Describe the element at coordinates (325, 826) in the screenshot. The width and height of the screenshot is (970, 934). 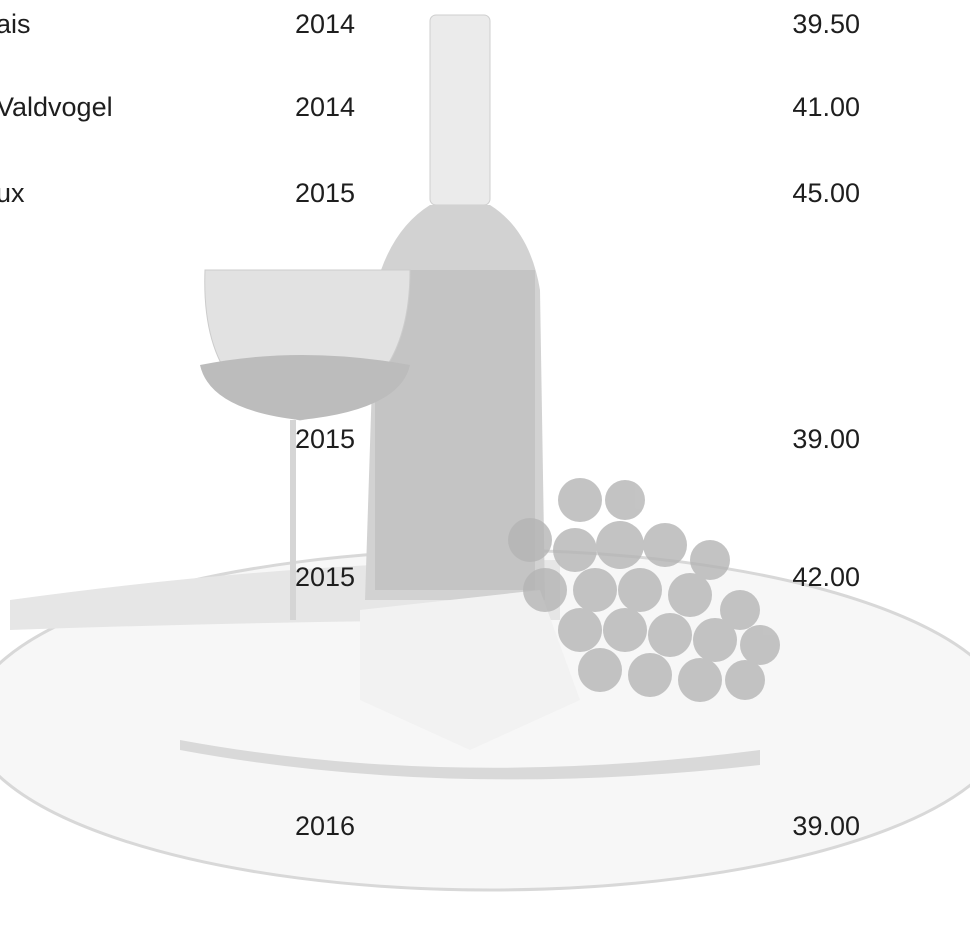
I see `row-year: 2016` at that location.